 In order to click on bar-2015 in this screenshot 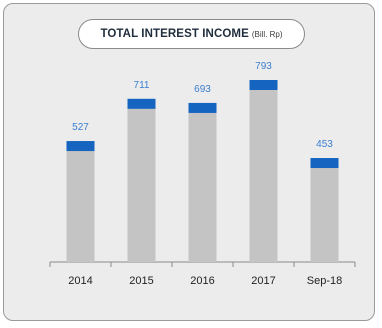, I will do `click(141, 180)`.